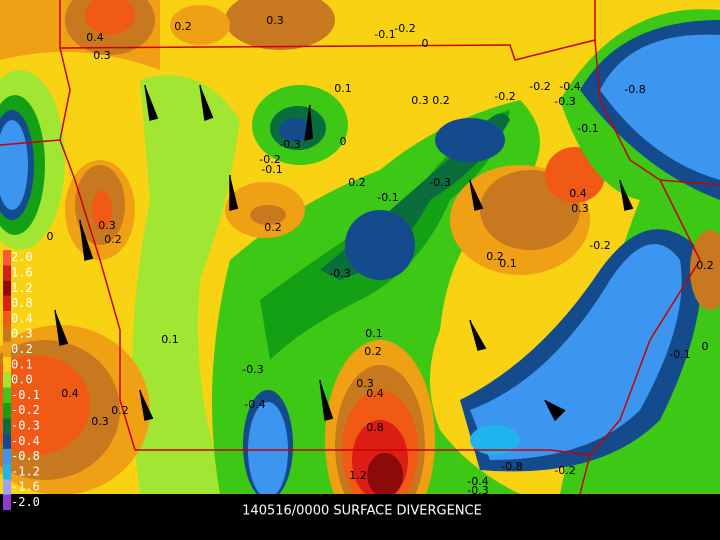  What do you see at coordinates (358, 475) in the screenshot?
I see `contour-label: 1.2` at bounding box center [358, 475].